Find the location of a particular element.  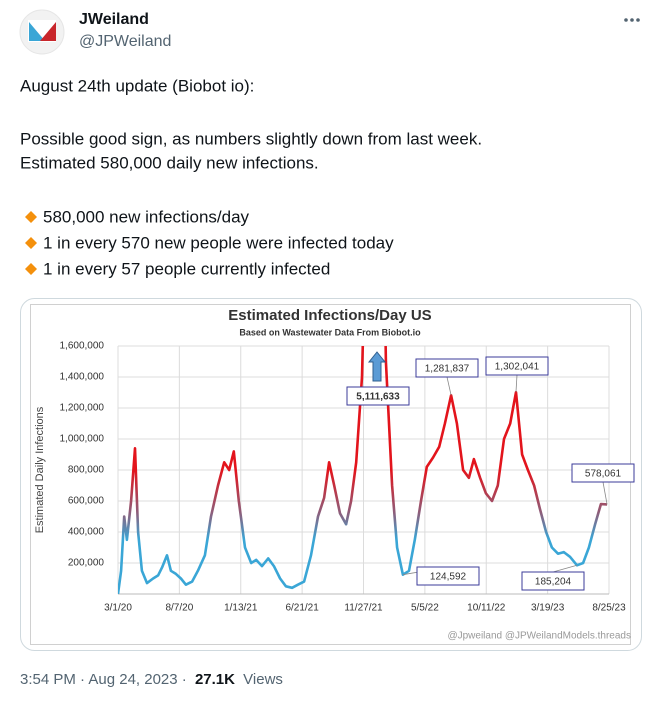

y-axis-label: Estimated Daily Infections is located at coordinates (40, 469).